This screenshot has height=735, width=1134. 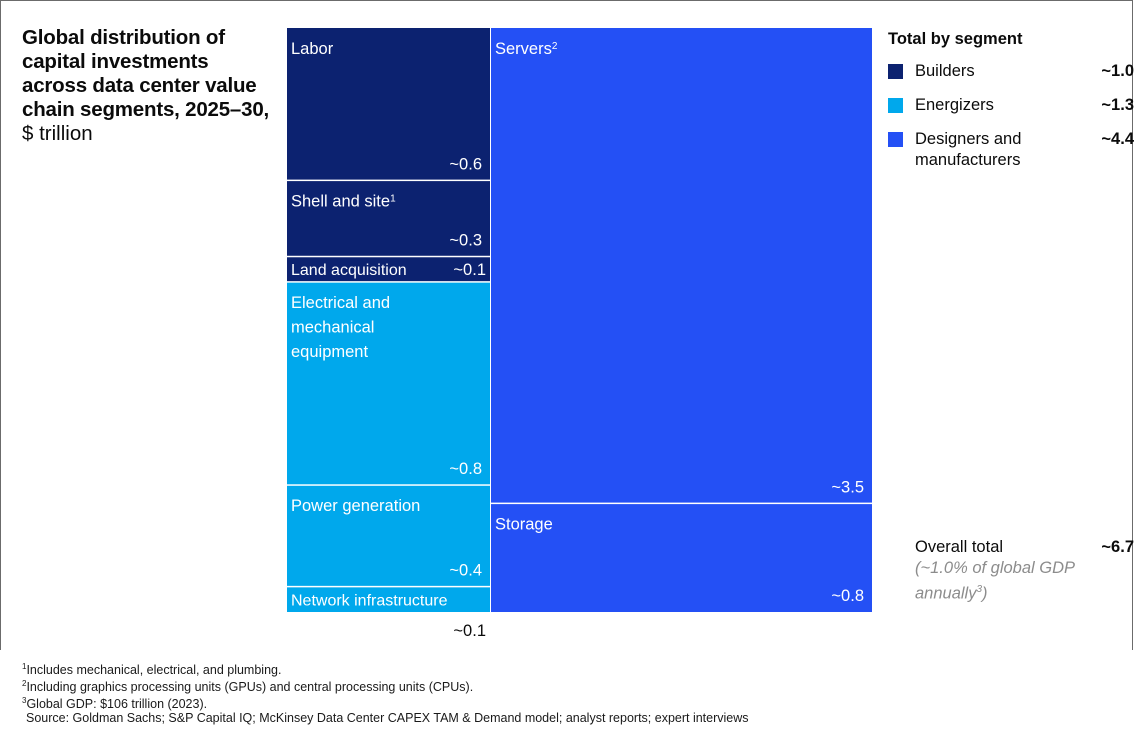 What do you see at coordinates (895, 139) in the screenshot?
I see `legend-swatch-designers` at bounding box center [895, 139].